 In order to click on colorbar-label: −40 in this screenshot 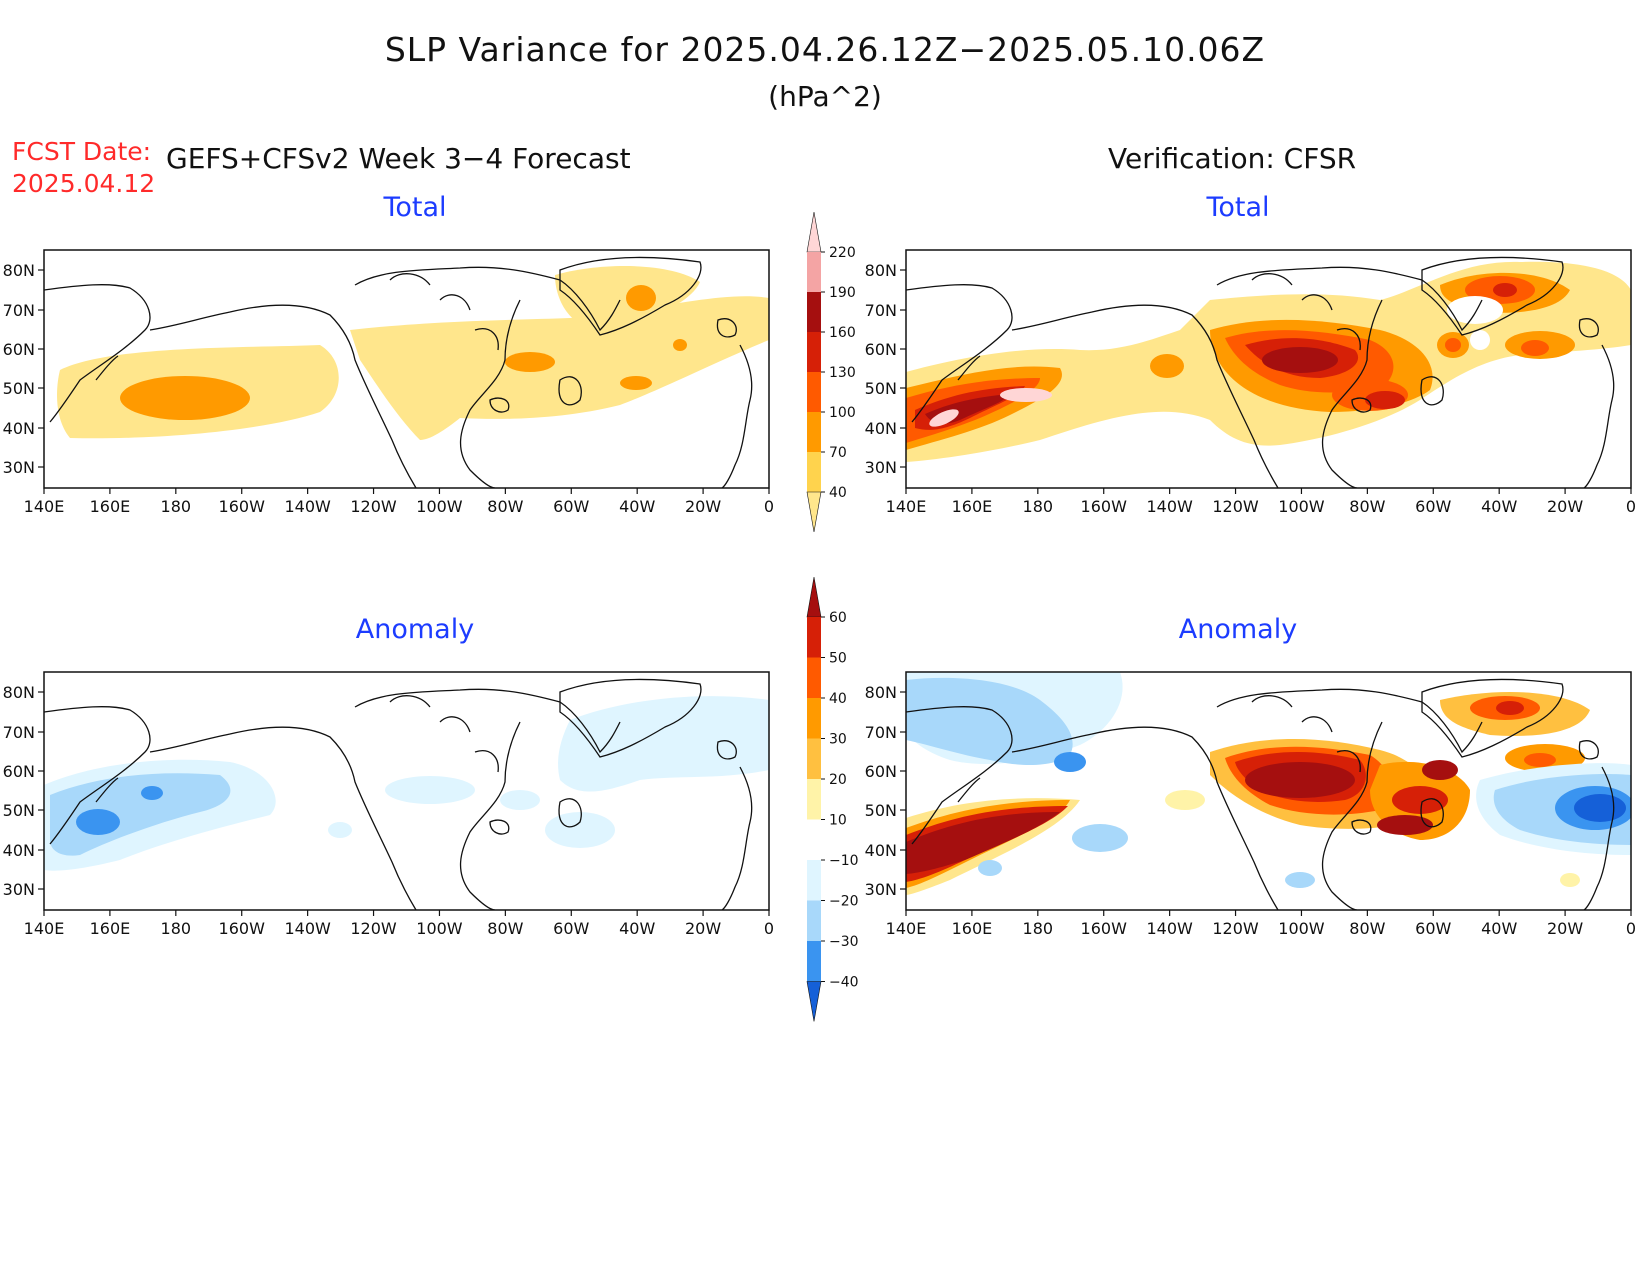, I will do `click(844, 983)`.